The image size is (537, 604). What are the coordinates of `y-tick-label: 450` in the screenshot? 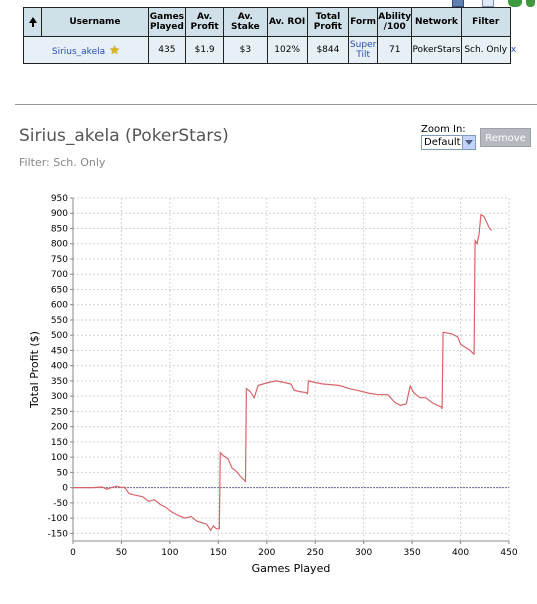 It's located at (59, 351).